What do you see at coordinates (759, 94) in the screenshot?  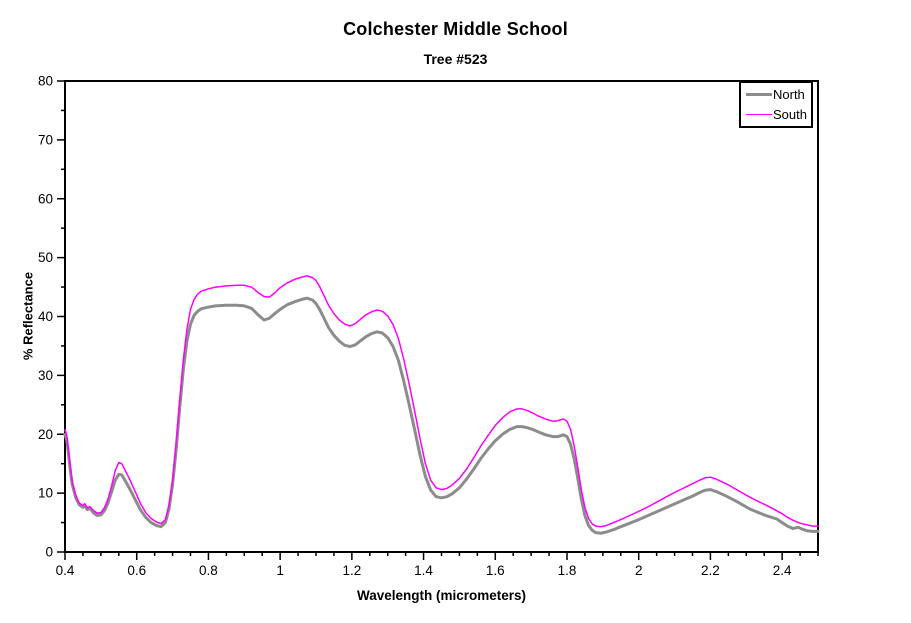 I see `north-line-swatch` at bounding box center [759, 94].